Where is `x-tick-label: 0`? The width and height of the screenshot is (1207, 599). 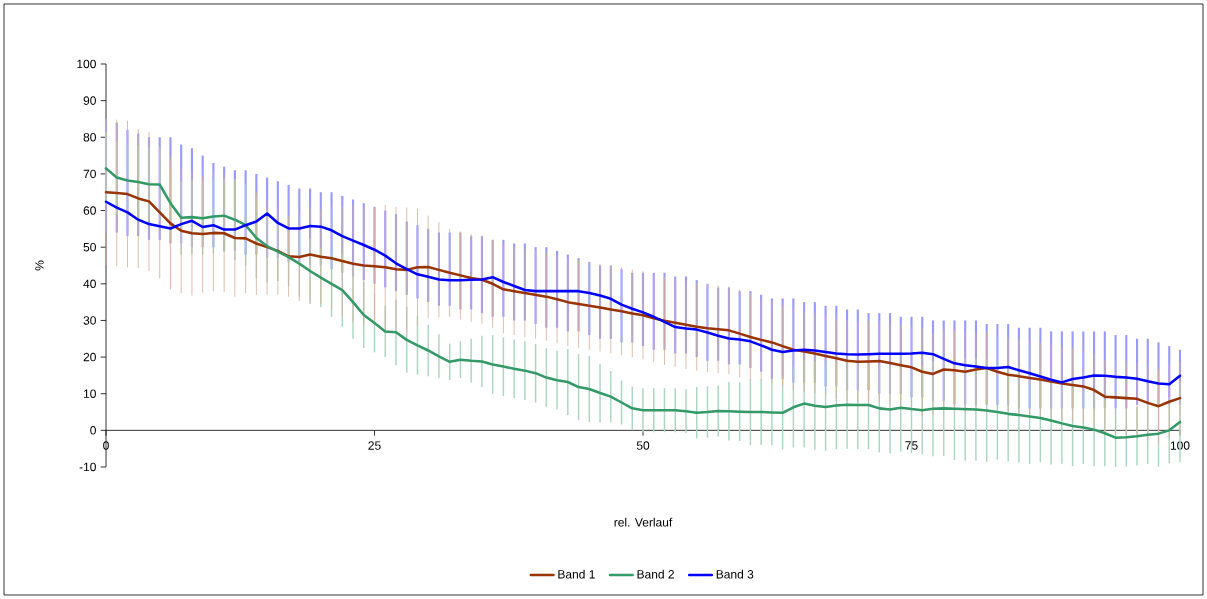
x-tick-label: 0 is located at coordinates (106, 445).